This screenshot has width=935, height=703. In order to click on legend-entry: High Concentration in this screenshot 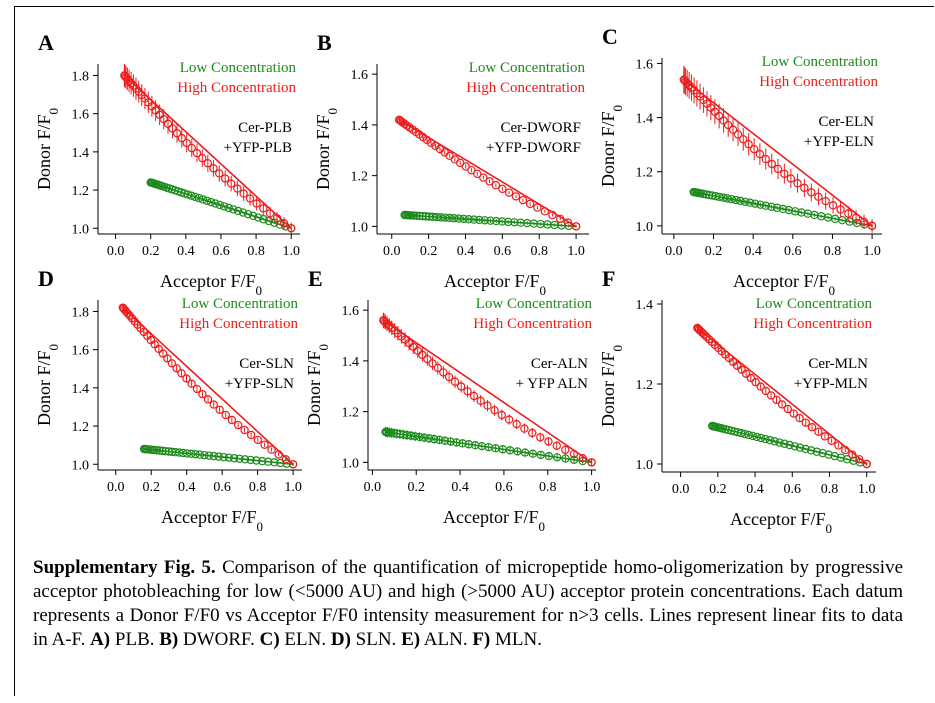, I will do `click(236, 88)`.